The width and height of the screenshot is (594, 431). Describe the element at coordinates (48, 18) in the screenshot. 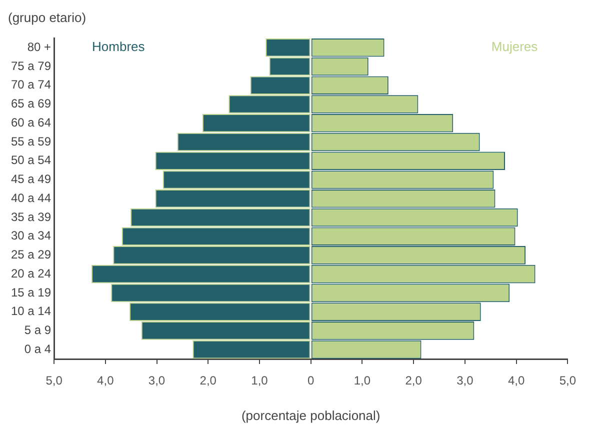

I see `y-axis-title: (grupo etario)` at that location.